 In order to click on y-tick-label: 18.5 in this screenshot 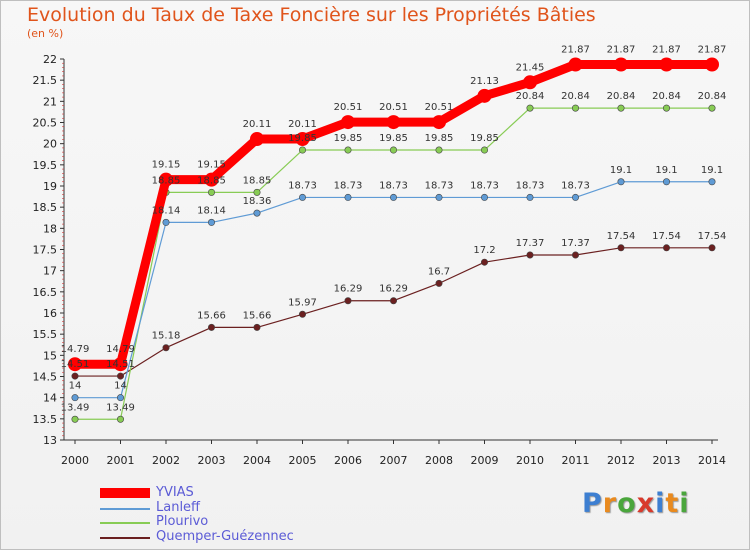, I will do `click(45, 207)`.